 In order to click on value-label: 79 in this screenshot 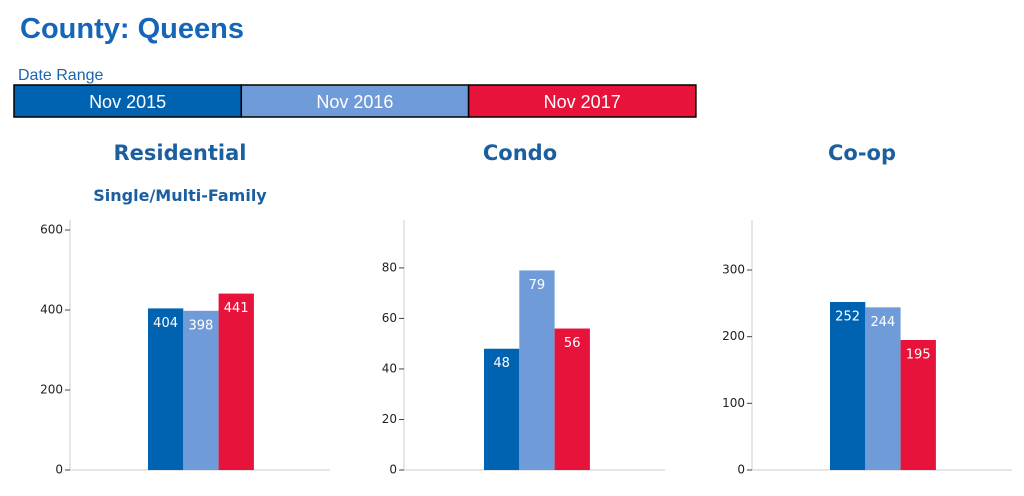, I will do `click(537, 285)`.